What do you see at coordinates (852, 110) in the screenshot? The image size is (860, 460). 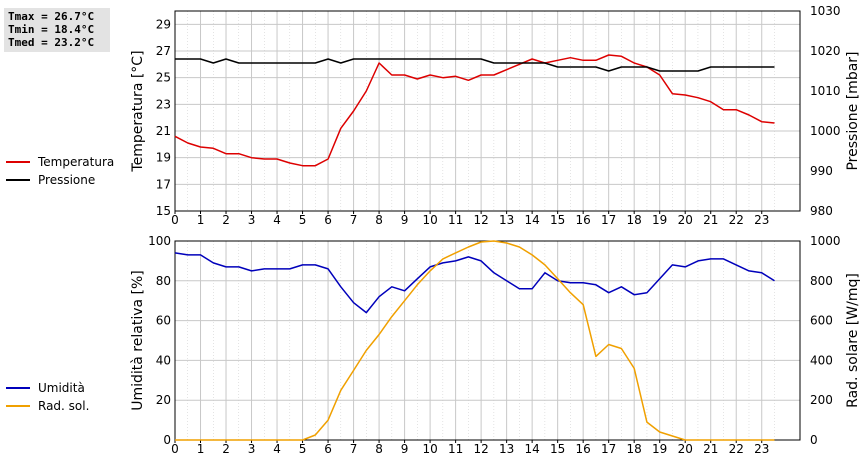 I see `y-axis-title-right: Pressione [mbar]` at bounding box center [852, 110].